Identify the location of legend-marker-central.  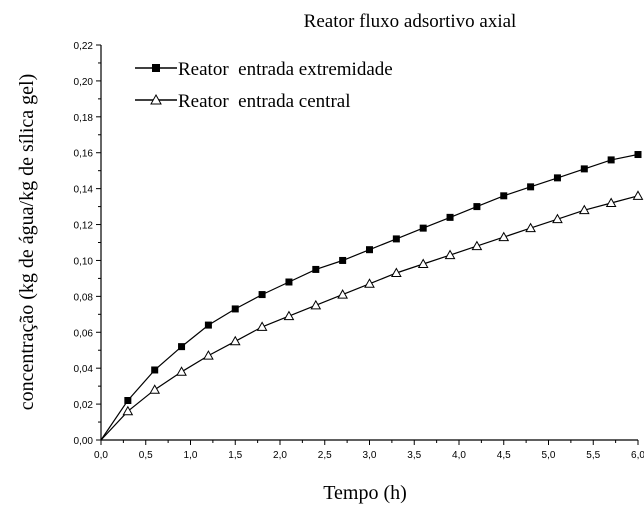
(156, 99).